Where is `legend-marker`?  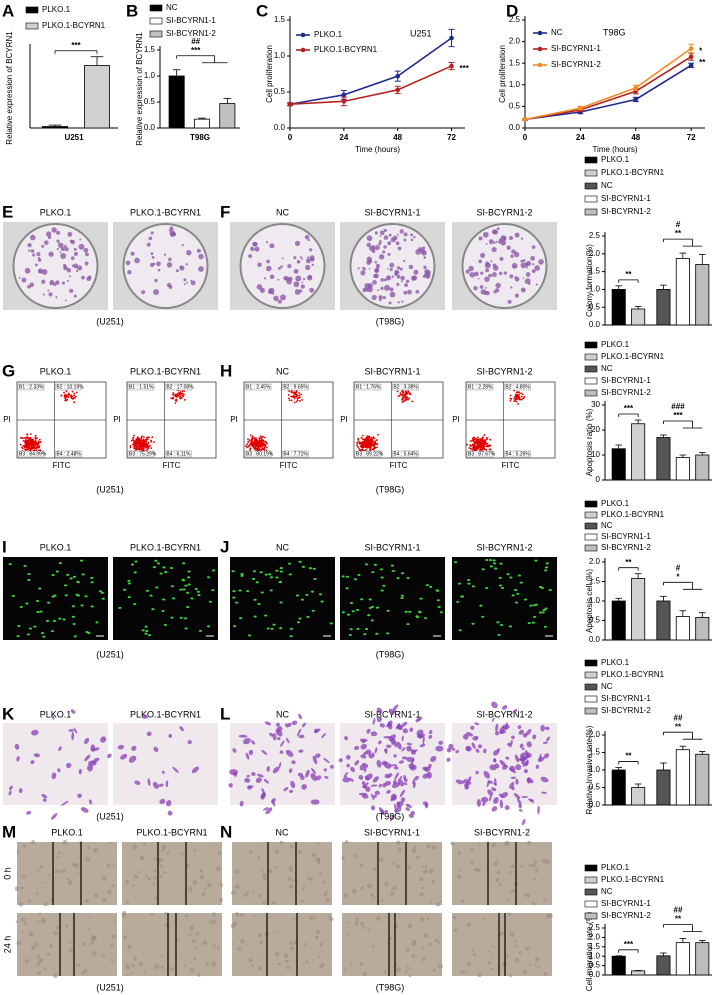
legend-marker is located at coordinates (540, 65).